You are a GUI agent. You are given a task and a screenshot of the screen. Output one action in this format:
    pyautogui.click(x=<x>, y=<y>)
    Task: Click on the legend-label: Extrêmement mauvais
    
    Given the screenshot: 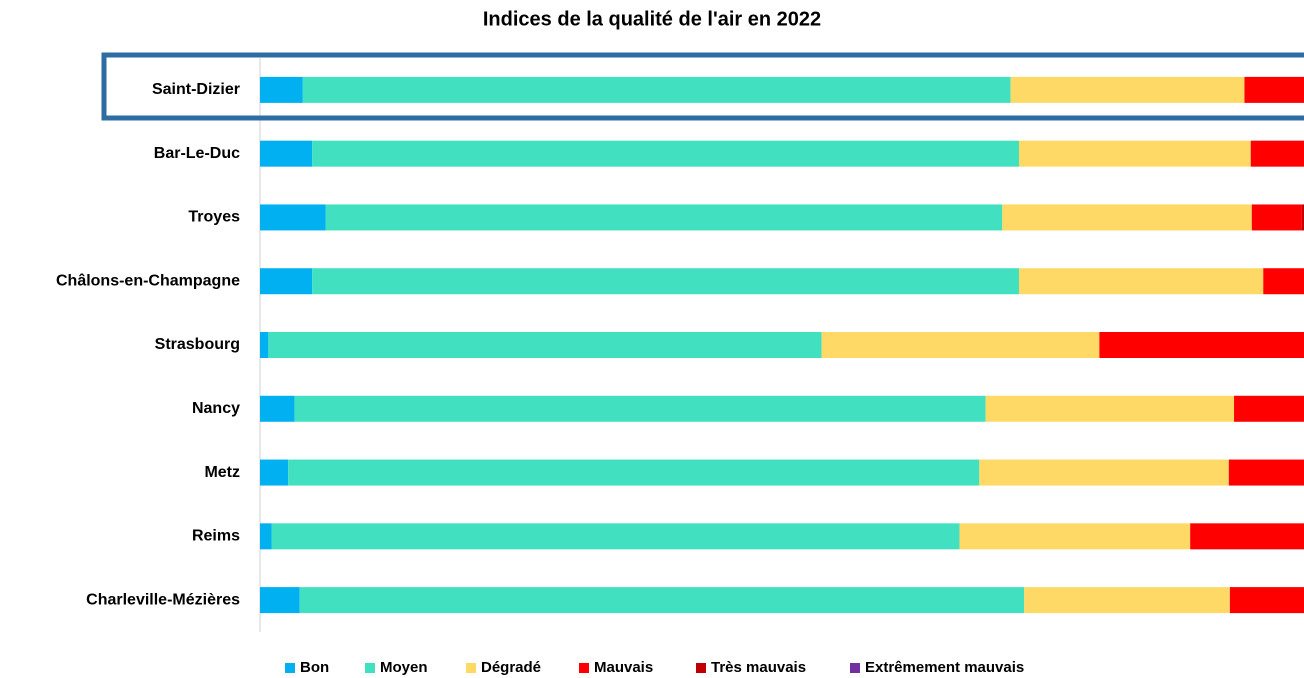 What is the action you would take?
    pyautogui.click(x=944, y=667)
    